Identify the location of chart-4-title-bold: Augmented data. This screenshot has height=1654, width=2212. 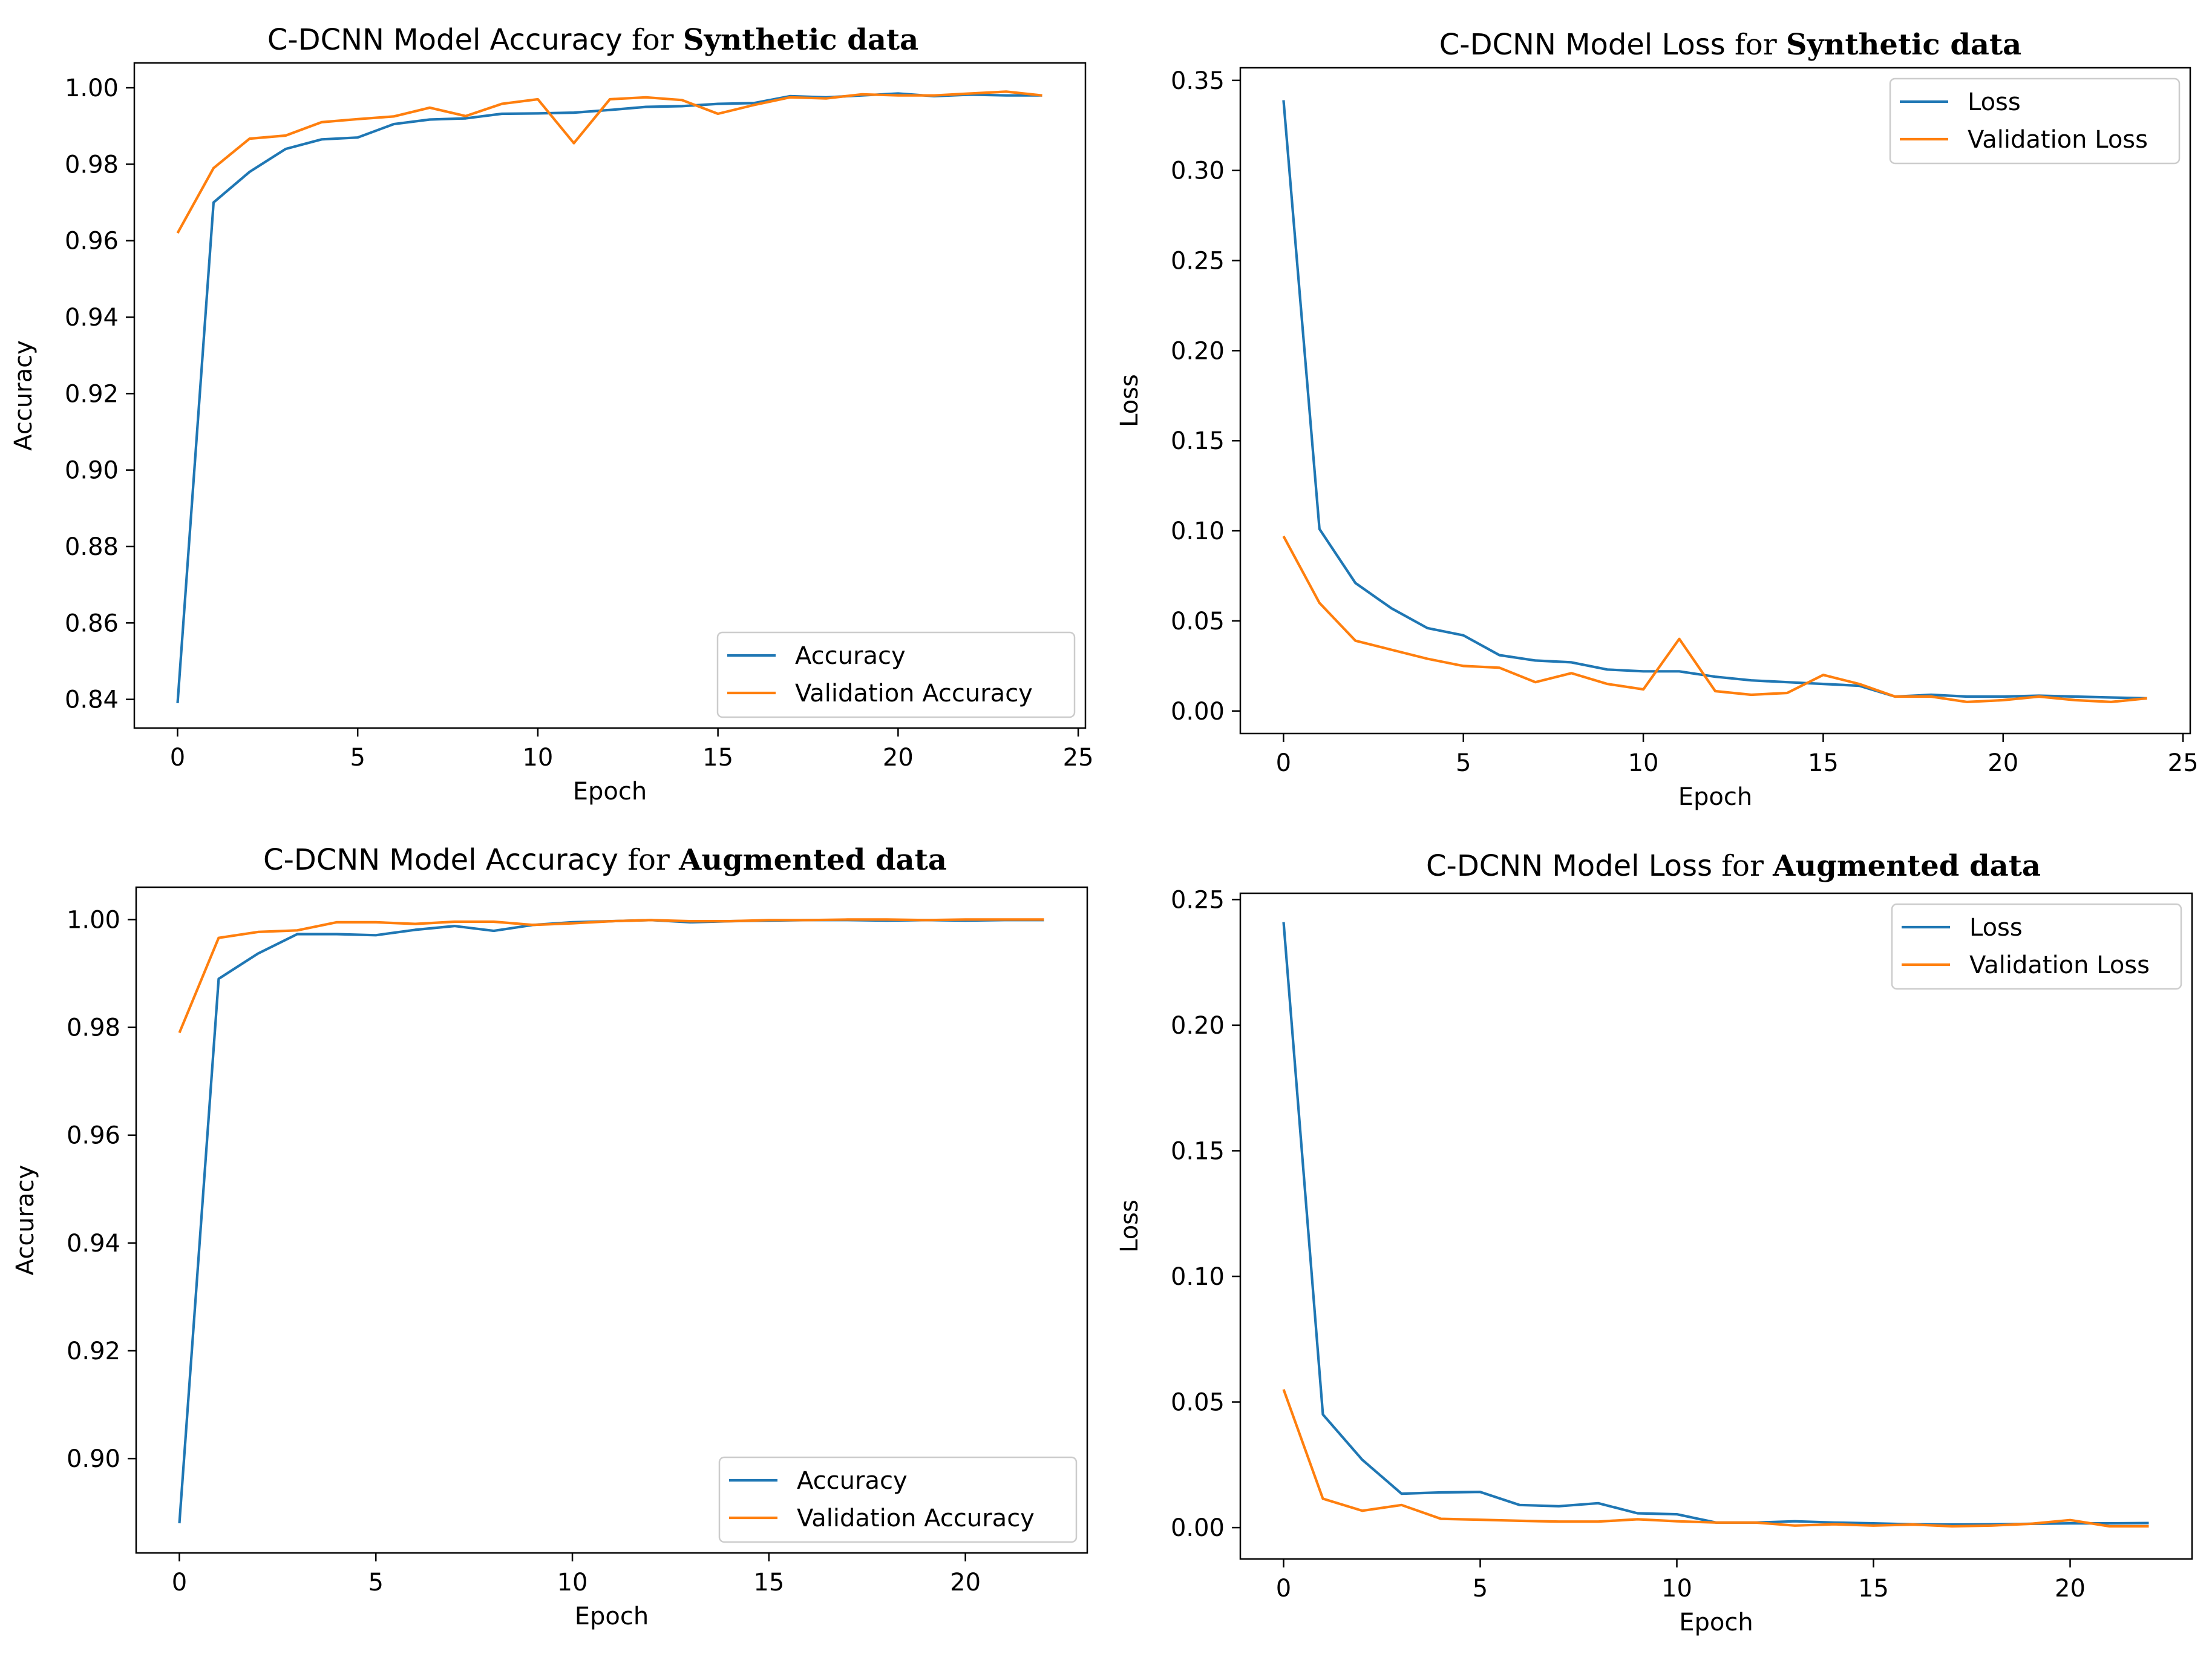
(1906, 866).